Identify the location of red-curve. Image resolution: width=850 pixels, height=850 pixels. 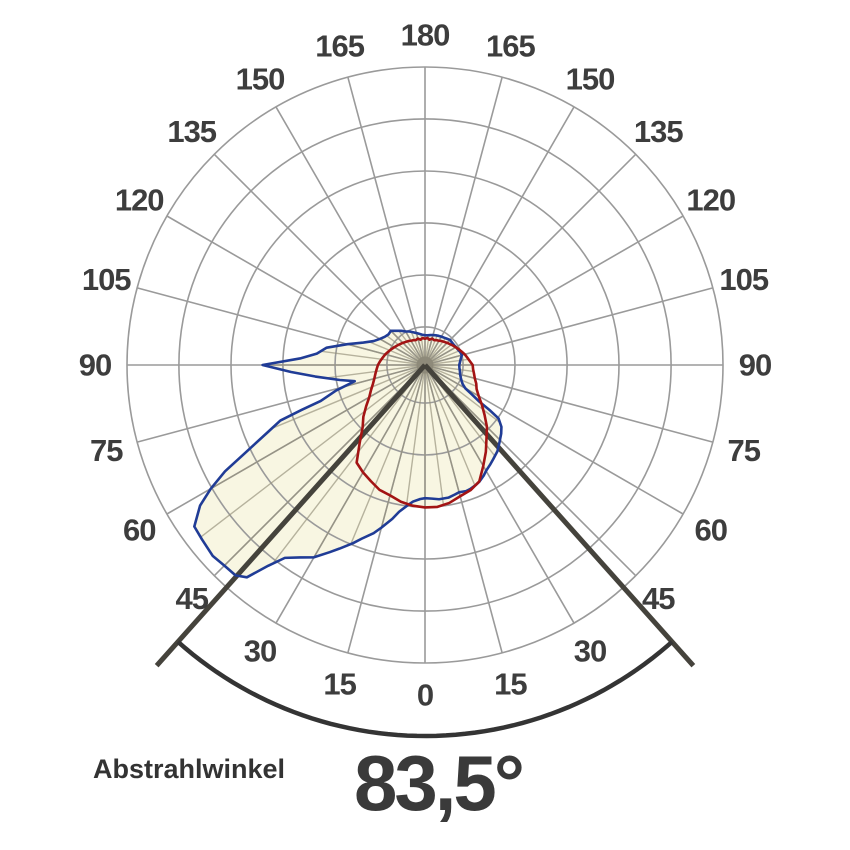
(422, 422).